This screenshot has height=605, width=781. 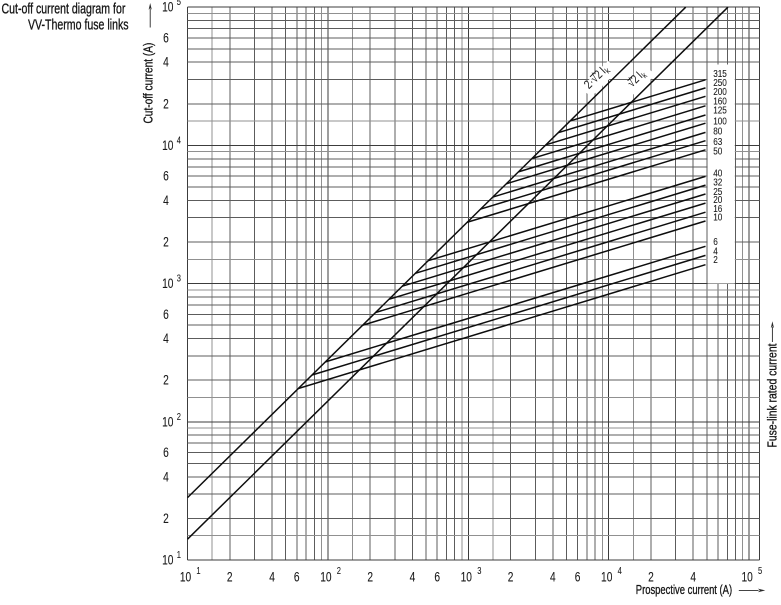 What do you see at coordinates (717, 182) in the screenshot?
I see `svg-text: 32` at bounding box center [717, 182].